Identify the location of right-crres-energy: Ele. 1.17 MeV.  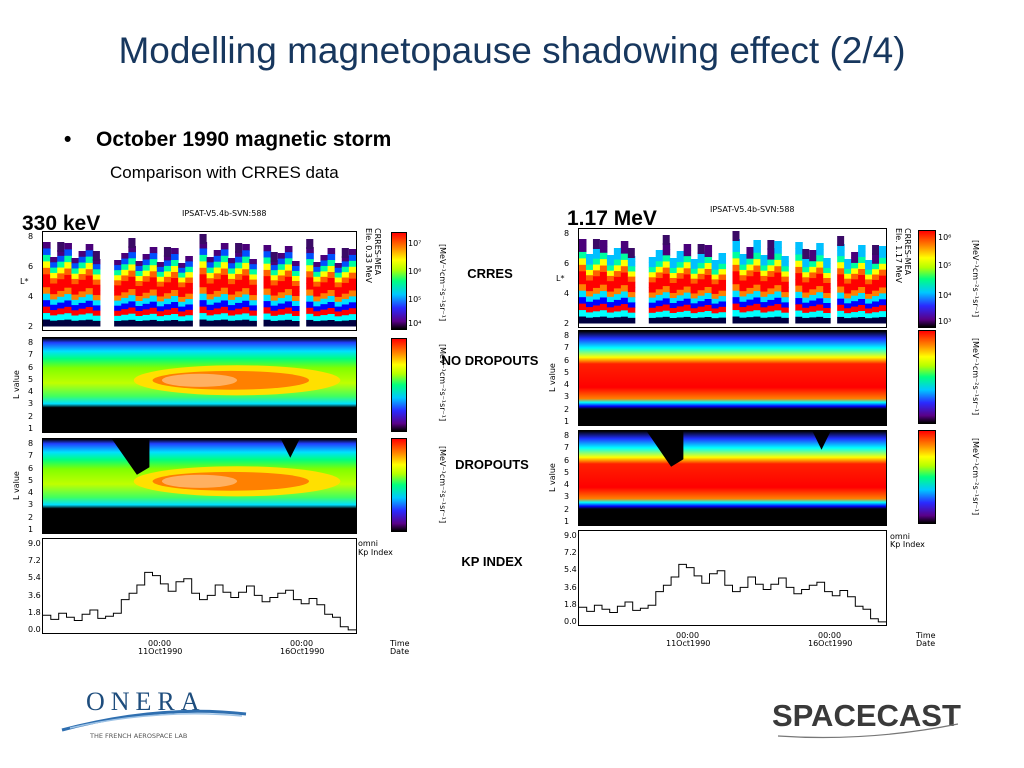
(898, 255).